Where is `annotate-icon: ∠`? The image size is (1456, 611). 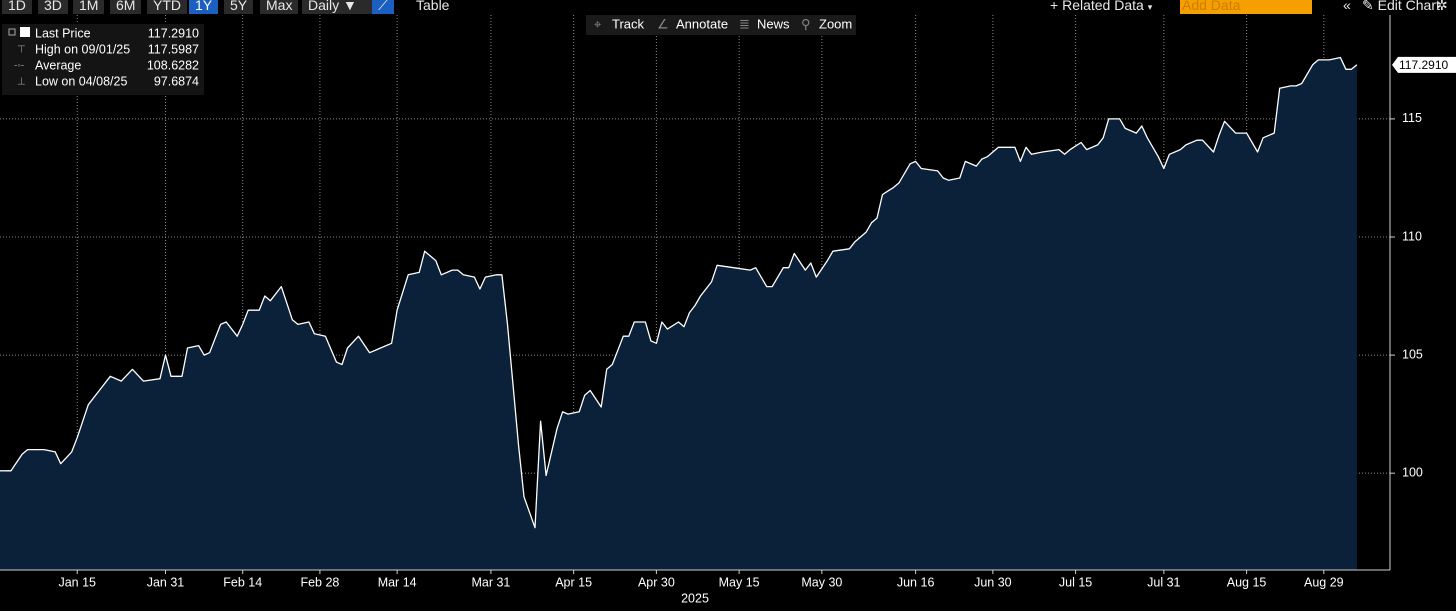
annotate-icon: ∠ is located at coordinates (663, 23).